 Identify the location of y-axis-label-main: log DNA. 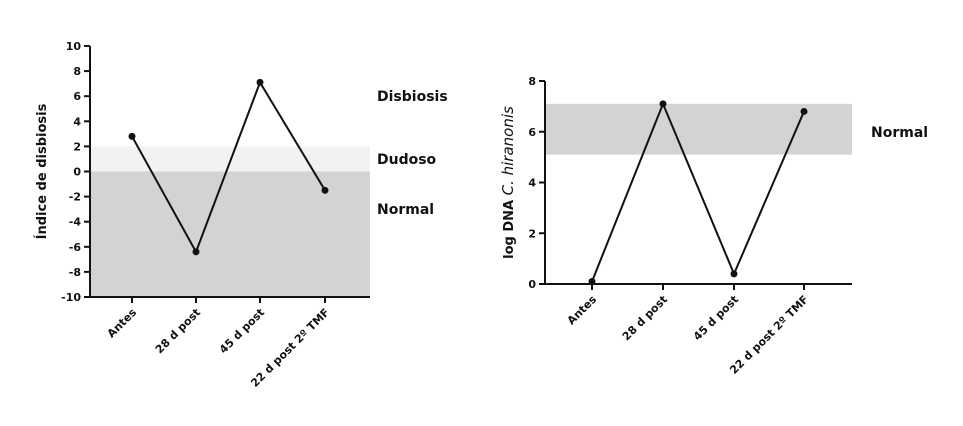
(509, 226).